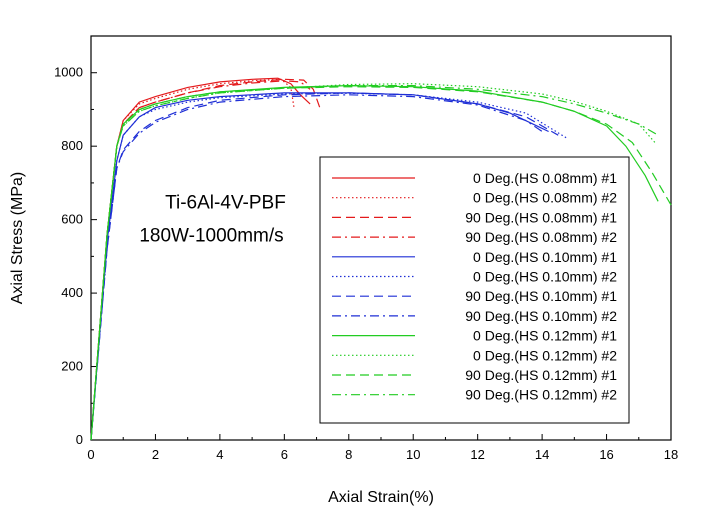  What do you see at coordinates (284, 454) in the screenshot?
I see `x-tick-label: 6` at bounding box center [284, 454].